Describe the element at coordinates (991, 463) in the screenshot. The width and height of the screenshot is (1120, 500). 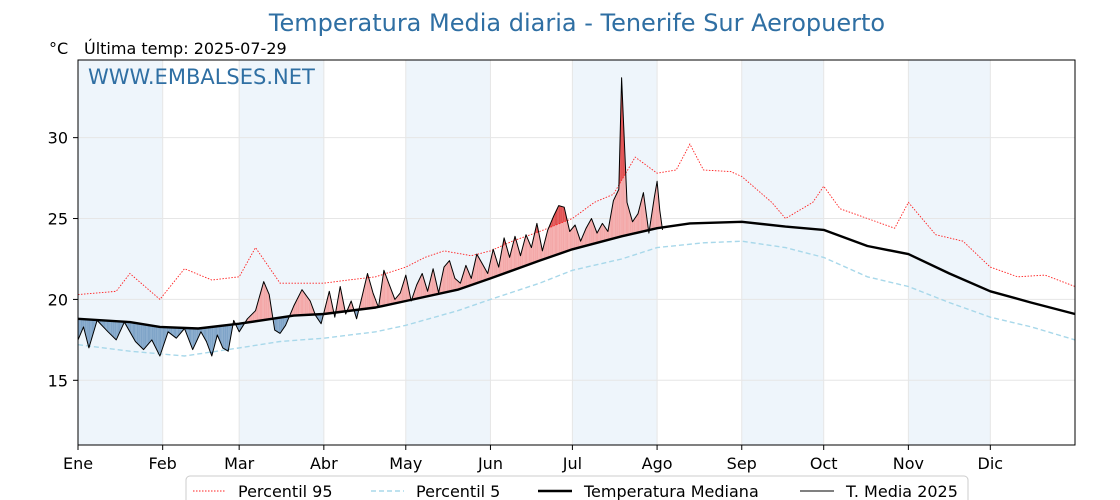
I see `x-tick-label: Dic` at that location.